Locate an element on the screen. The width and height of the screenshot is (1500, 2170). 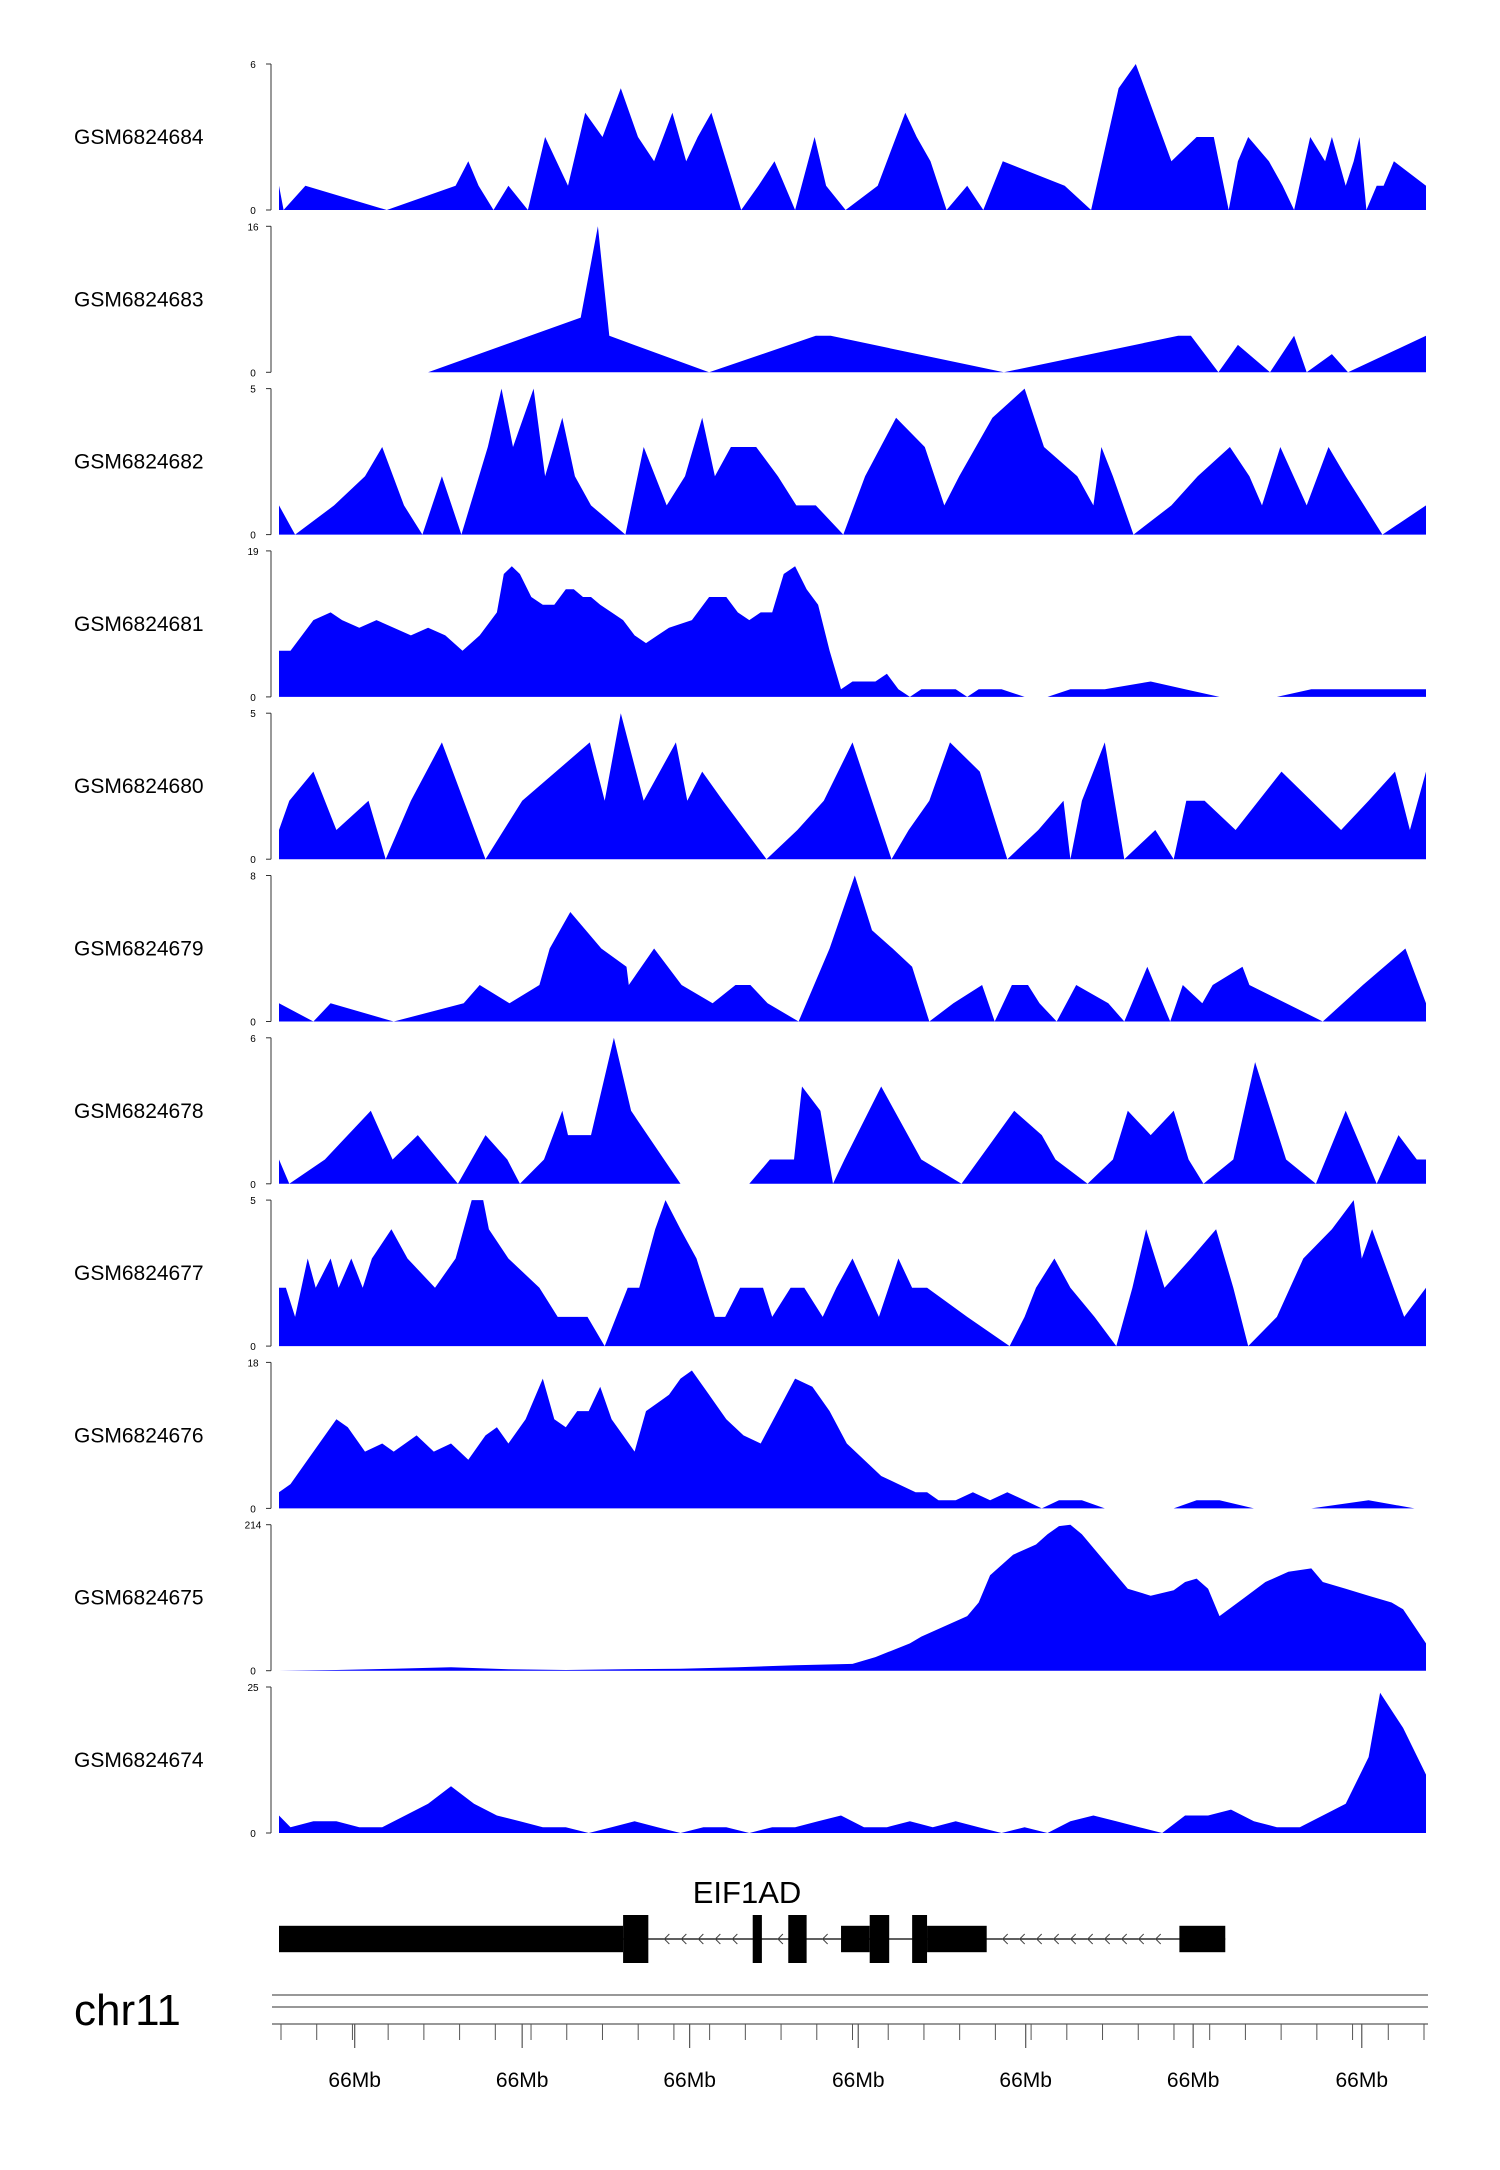
track-y-max-label: 16 is located at coordinates (253, 227).